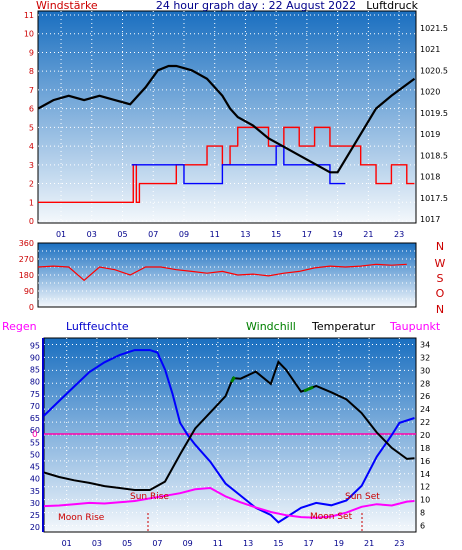  What do you see at coordinates (35, 503) in the screenshot?
I see `humidity-tick-label: 30` at bounding box center [35, 503].